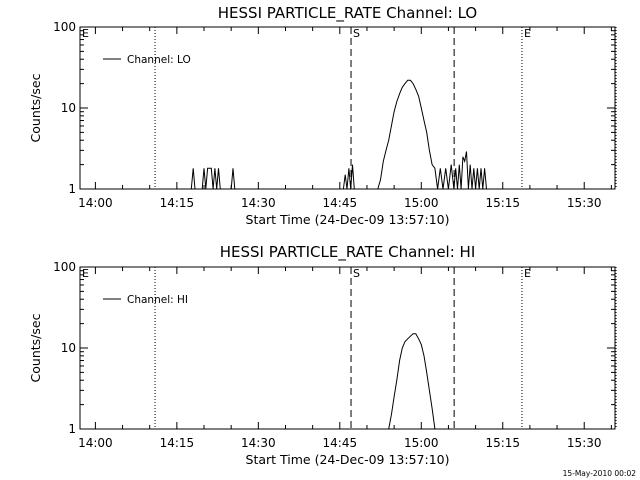  Describe the element at coordinates (347, 13) in the screenshot. I see `chart-title: HESSI PARTICLE_RATE Channel: LO` at that location.